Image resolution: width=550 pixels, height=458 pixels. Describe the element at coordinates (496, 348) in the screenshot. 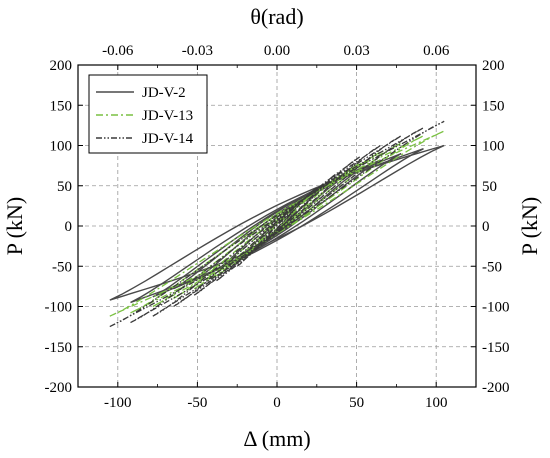

I see `y-tick-label-right: -150` at that location.